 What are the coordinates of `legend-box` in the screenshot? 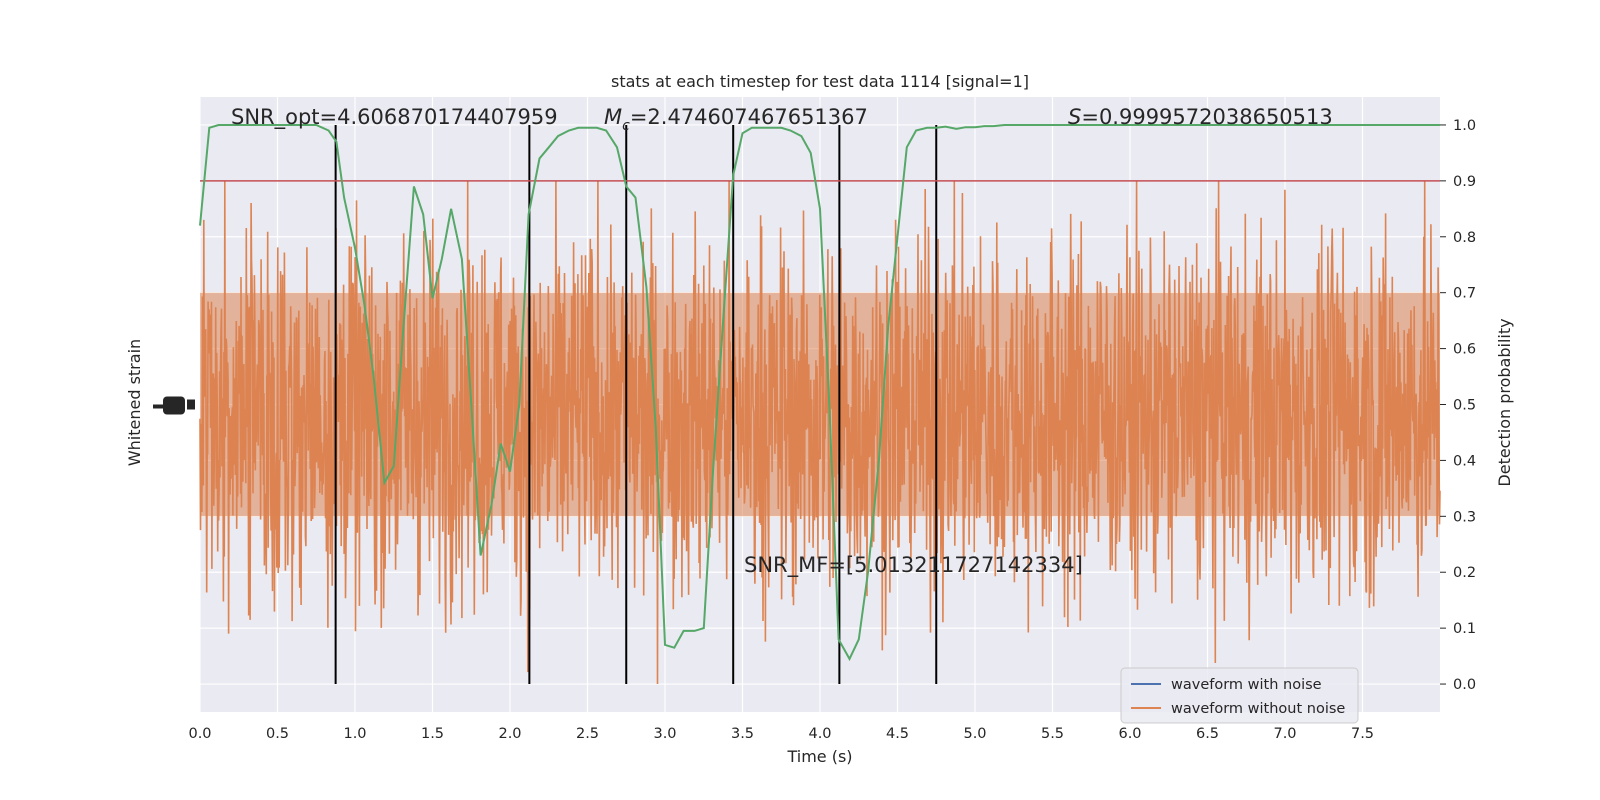 It's located at (1239, 695).